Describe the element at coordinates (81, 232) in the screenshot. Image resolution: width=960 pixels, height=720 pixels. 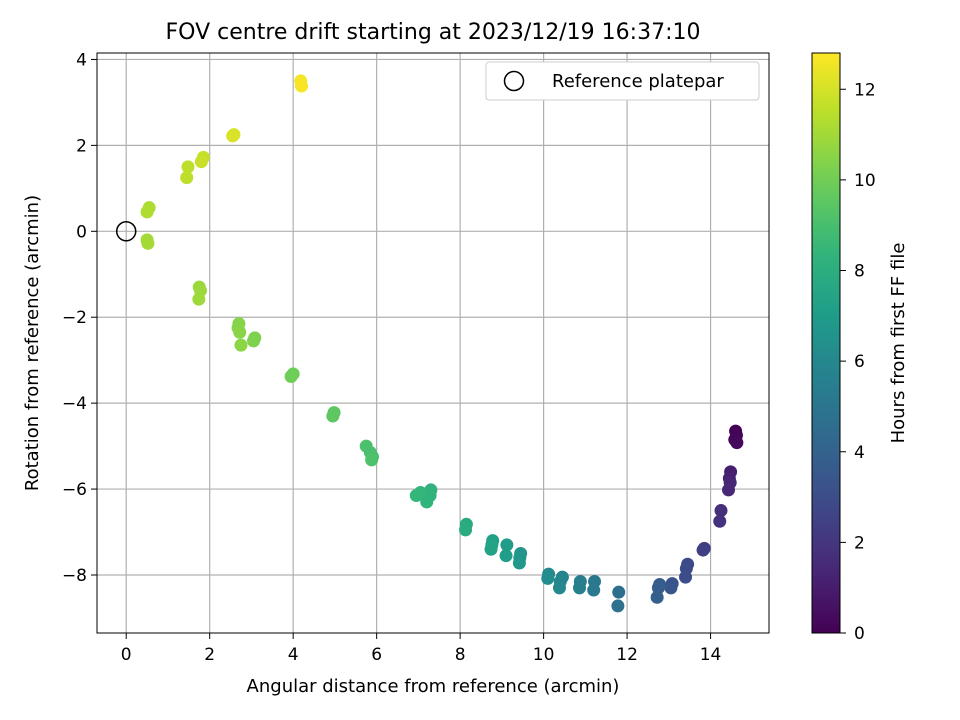
I see `y-tick-label: 0` at that location.